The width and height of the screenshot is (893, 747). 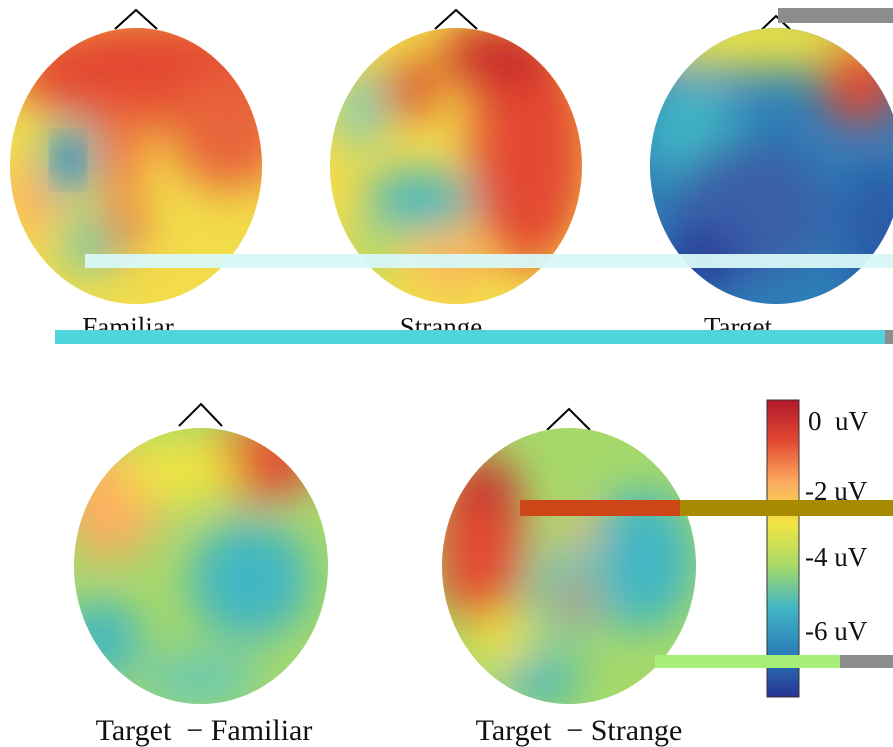 I want to click on colorbar-gradient, so click(x=783, y=548).